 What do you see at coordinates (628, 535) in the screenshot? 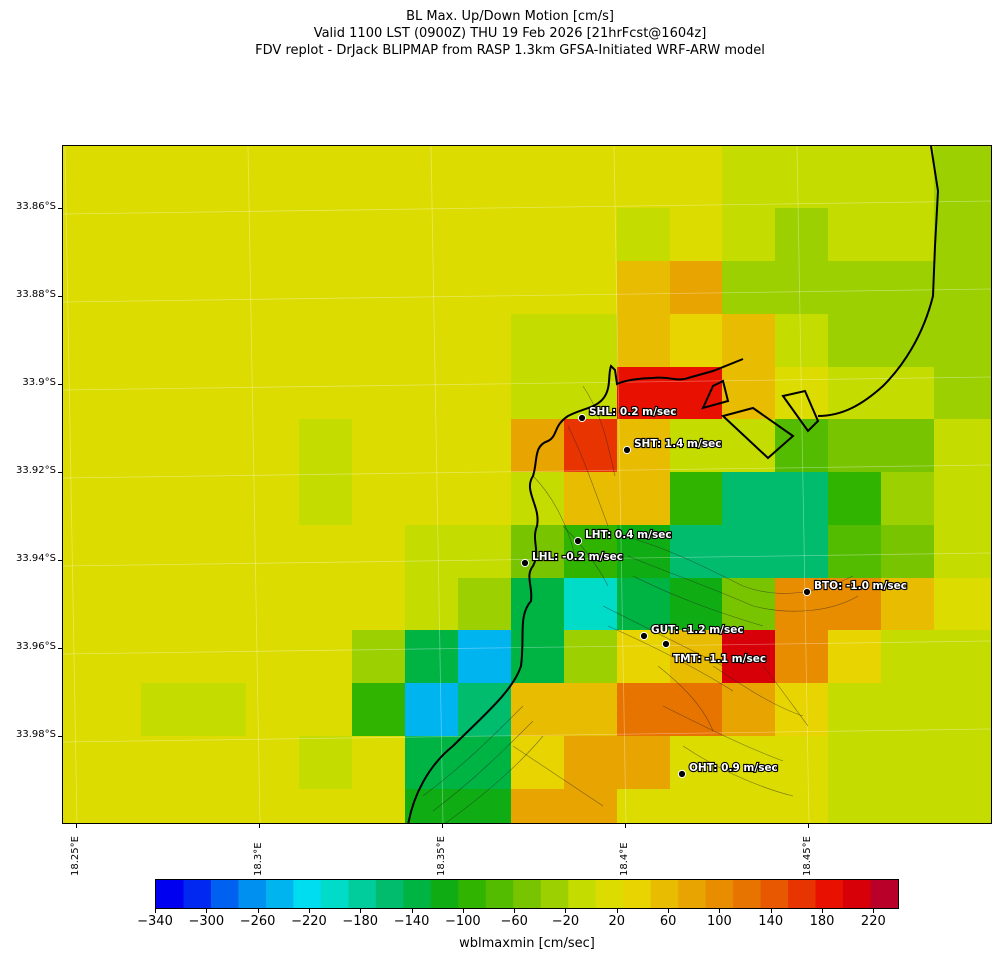
I see `station-label: LHT: 0.4 m/sec` at bounding box center [628, 535].